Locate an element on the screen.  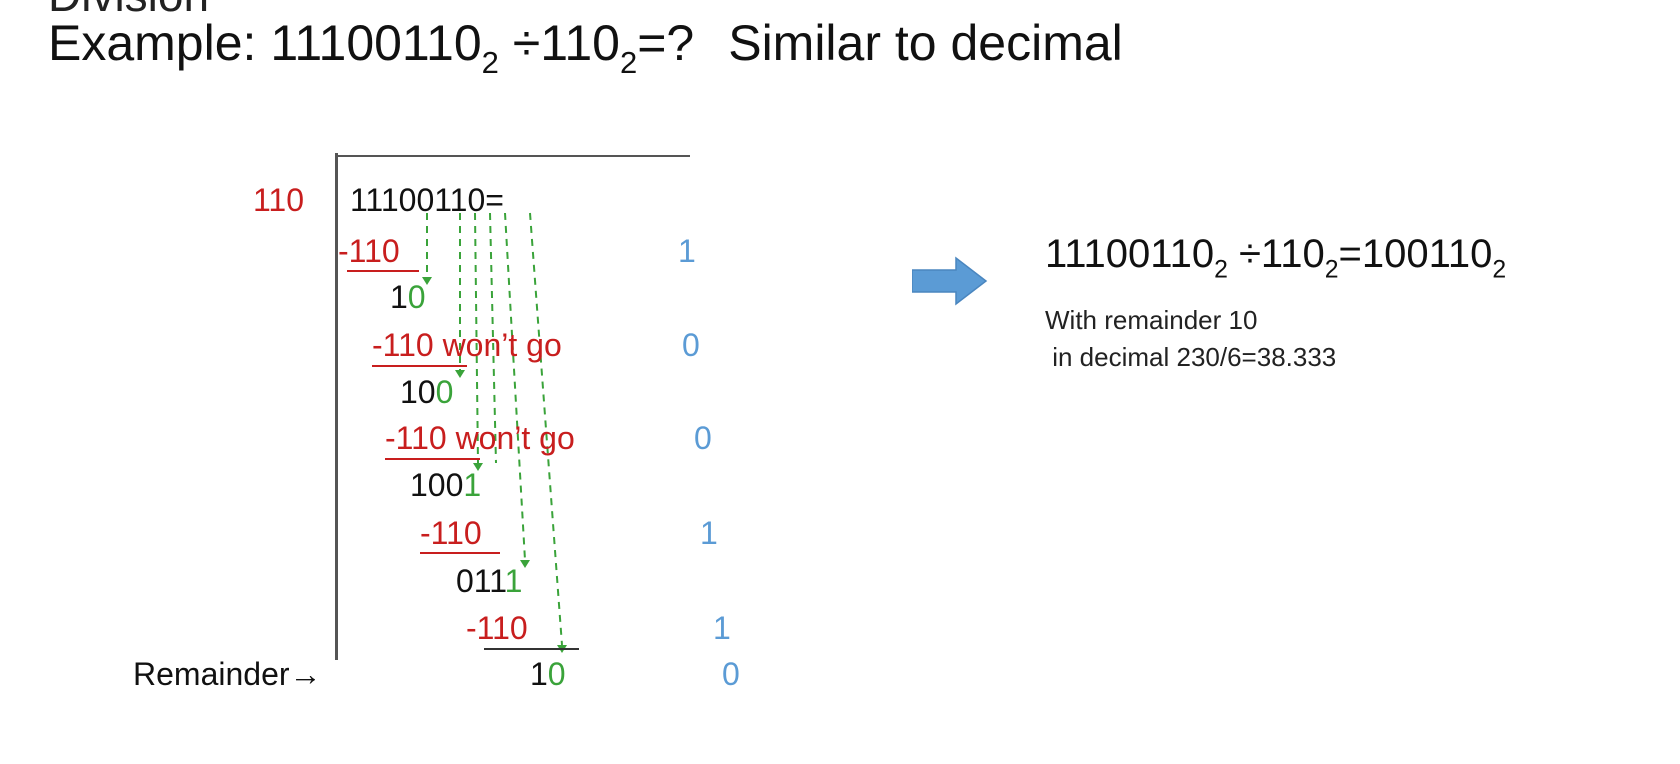
partial-1-green: 0 is located at coordinates (416, 297).